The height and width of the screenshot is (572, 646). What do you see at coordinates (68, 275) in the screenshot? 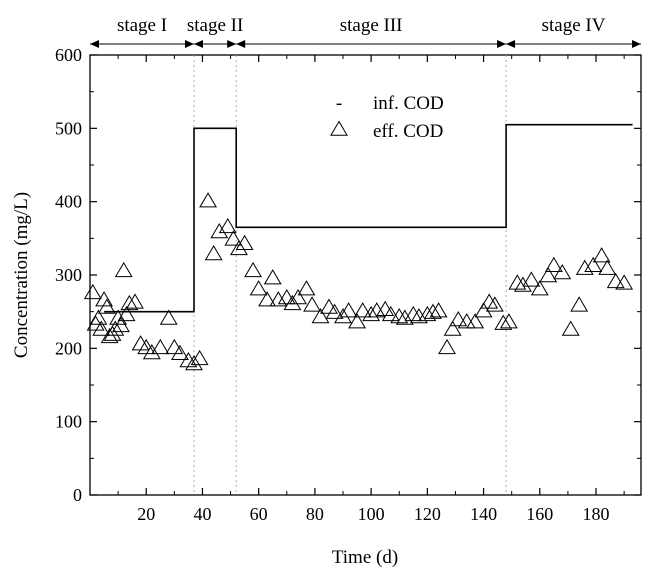
I see `y-tick-label: 300` at bounding box center [68, 275].